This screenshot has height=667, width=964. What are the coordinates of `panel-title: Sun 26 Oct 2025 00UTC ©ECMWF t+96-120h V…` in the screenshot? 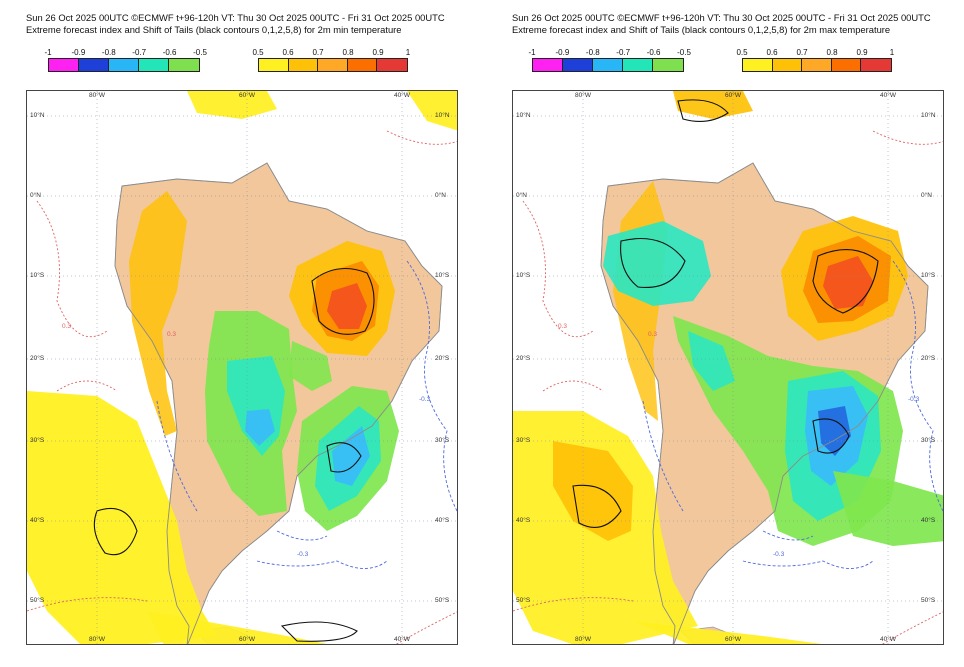 It's located at (235, 17).